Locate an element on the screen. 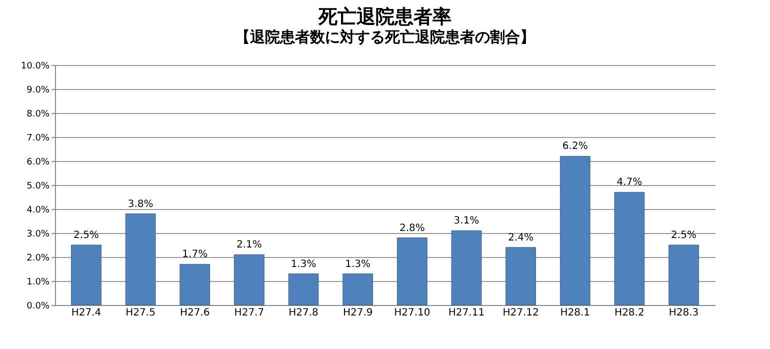  chart-title: 死亡退院患者率 is located at coordinates (385, 17).